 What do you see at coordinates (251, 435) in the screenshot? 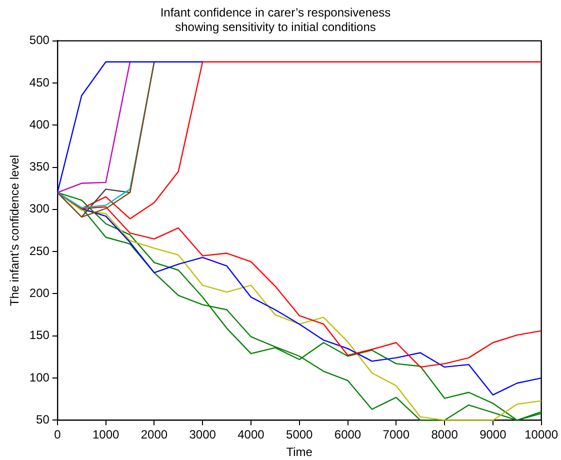
I see `x-tick-label: 4000` at bounding box center [251, 435].